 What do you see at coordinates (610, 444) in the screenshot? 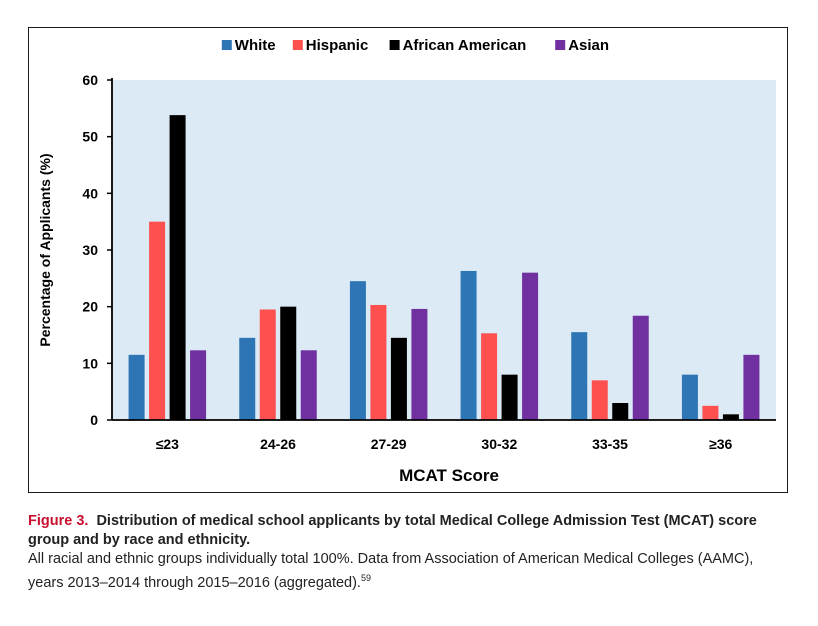
I see `x-tick-label: 33-35` at bounding box center [610, 444].